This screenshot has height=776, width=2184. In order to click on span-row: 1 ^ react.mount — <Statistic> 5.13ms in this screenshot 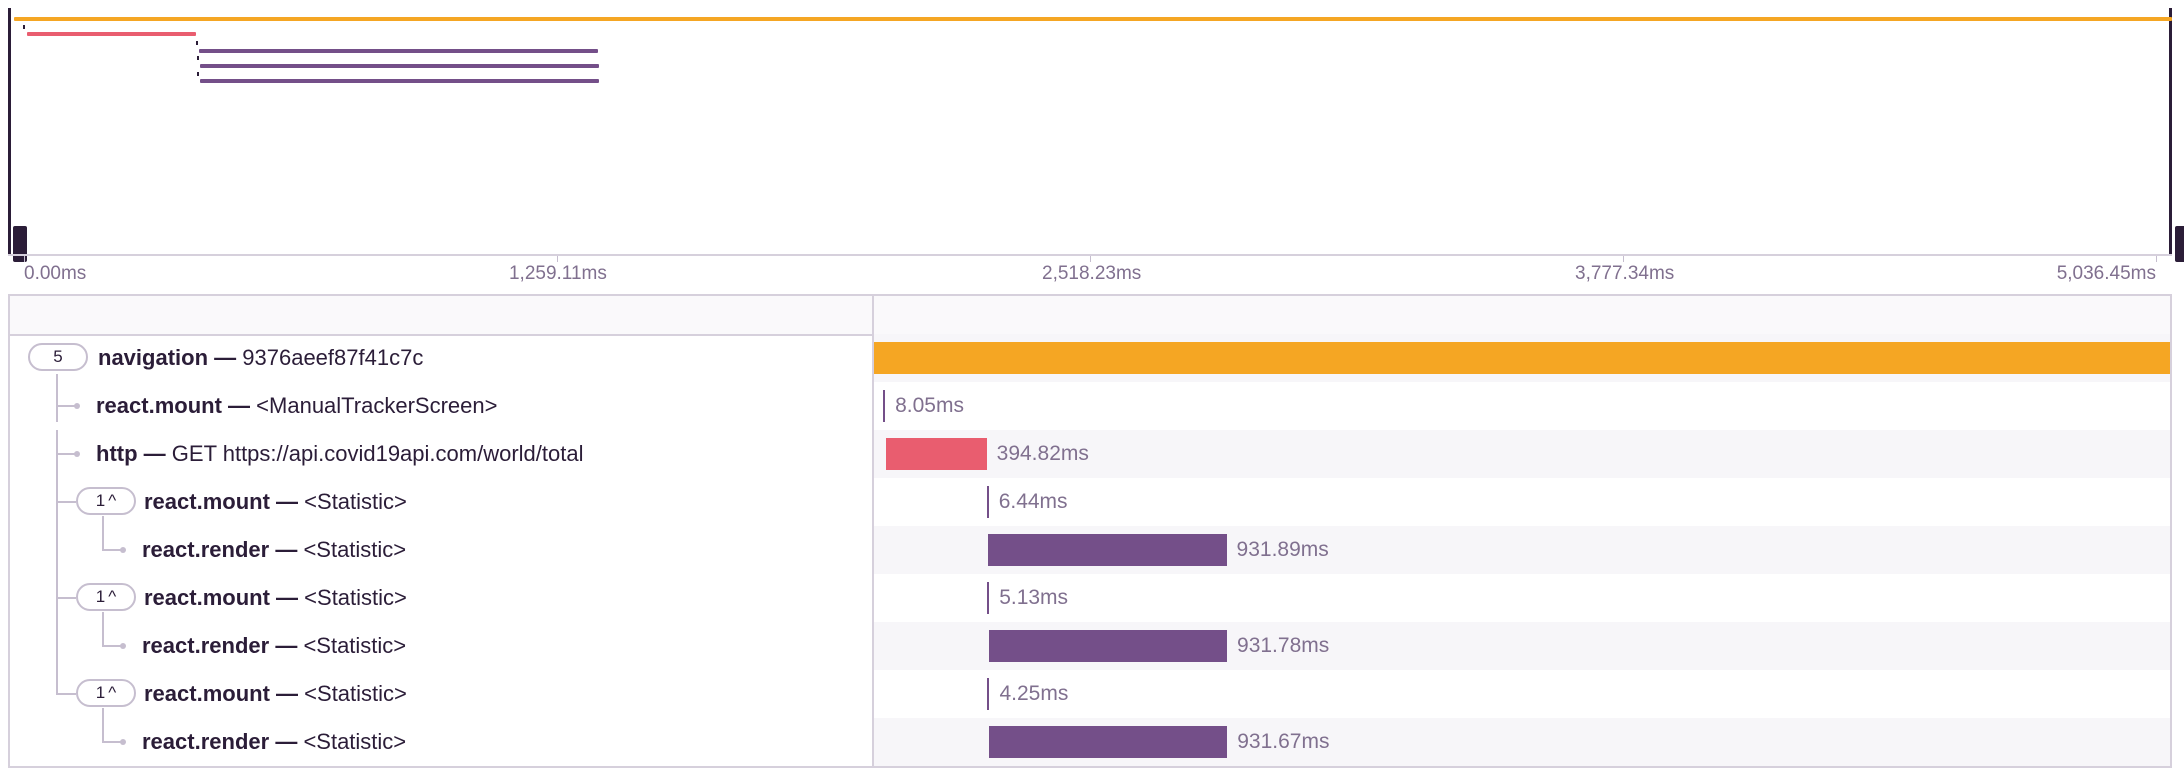, I will do `click(1090, 598)`.